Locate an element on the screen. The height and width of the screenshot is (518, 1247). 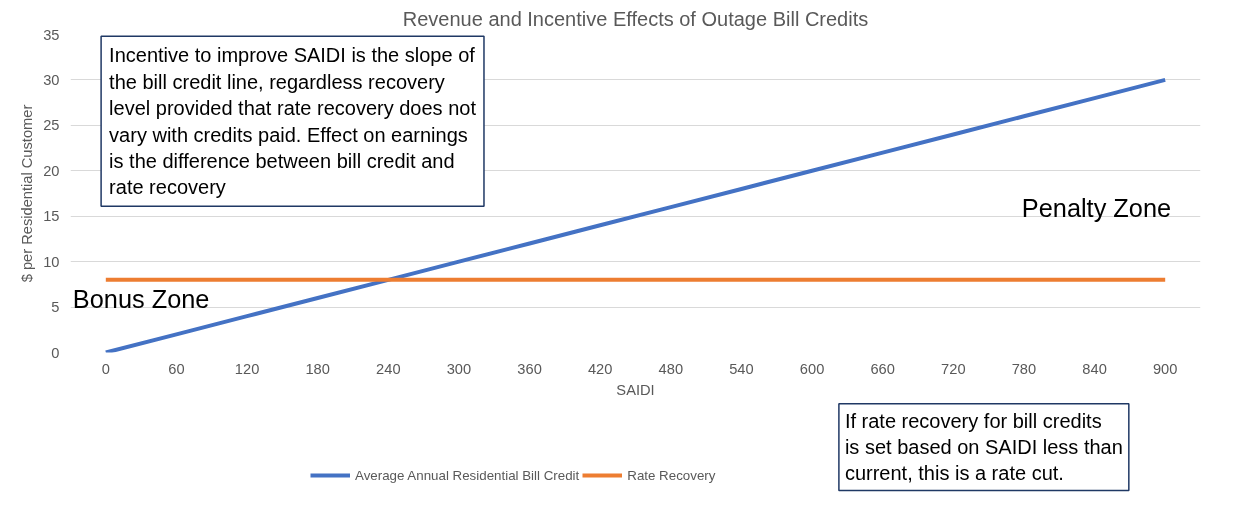
y-tick-label: 20 is located at coordinates (51, 170).